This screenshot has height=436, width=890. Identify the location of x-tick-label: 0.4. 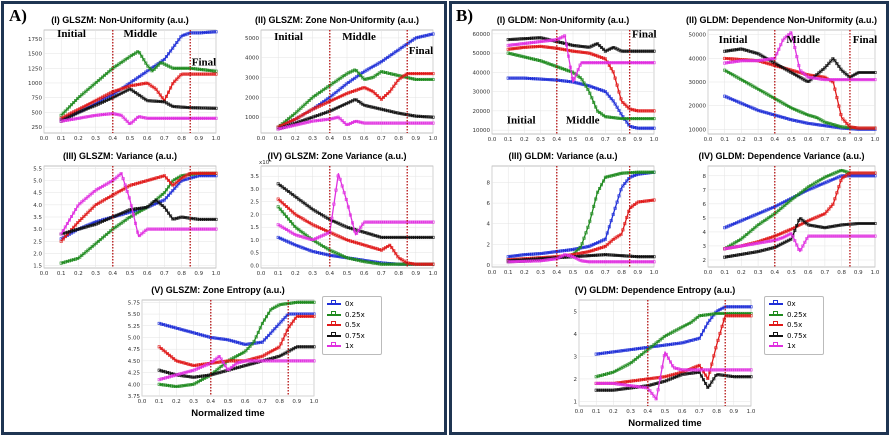
(112, 274).